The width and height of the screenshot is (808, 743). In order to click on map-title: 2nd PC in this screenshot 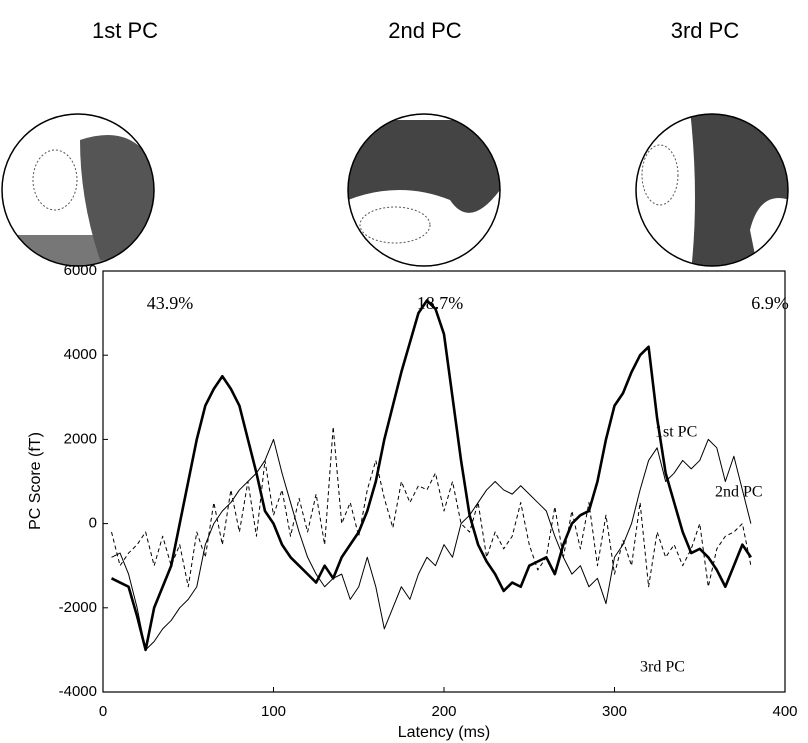, I will do `click(424, 30)`.